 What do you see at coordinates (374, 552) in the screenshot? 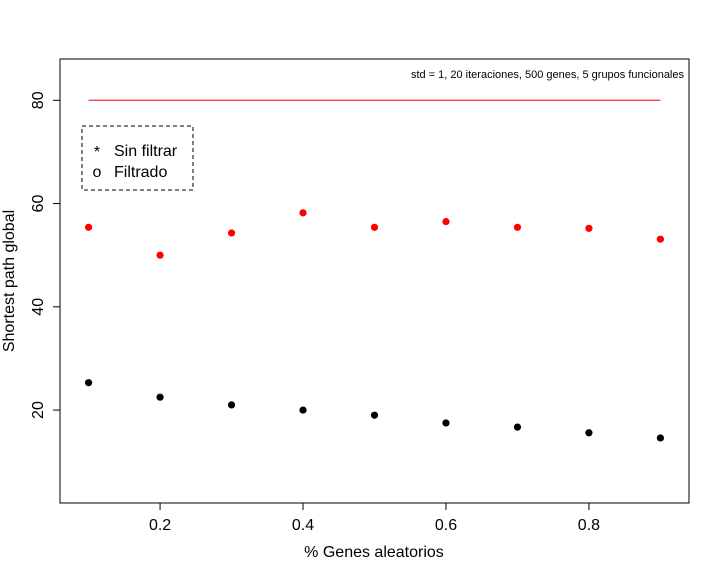
I see `x-axis-title: % Genes aleatorios` at bounding box center [374, 552].